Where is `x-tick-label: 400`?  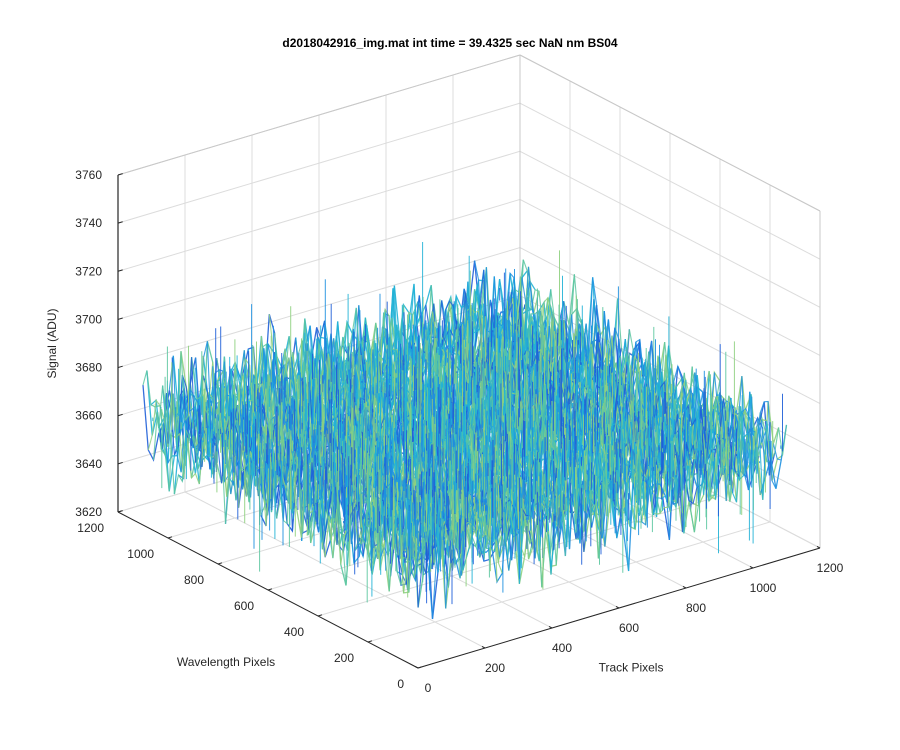 x-tick-label: 400 is located at coordinates (562, 648).